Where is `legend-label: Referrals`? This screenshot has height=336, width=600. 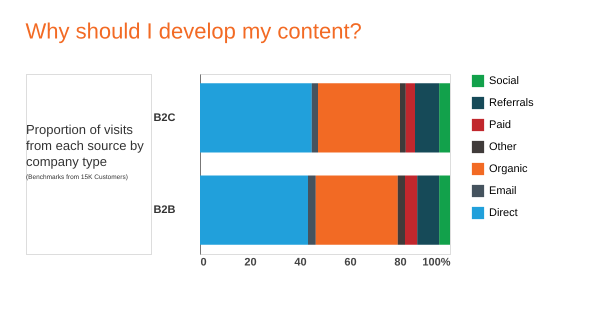 legend-label: Referrals is located at coordinates (511, 103).